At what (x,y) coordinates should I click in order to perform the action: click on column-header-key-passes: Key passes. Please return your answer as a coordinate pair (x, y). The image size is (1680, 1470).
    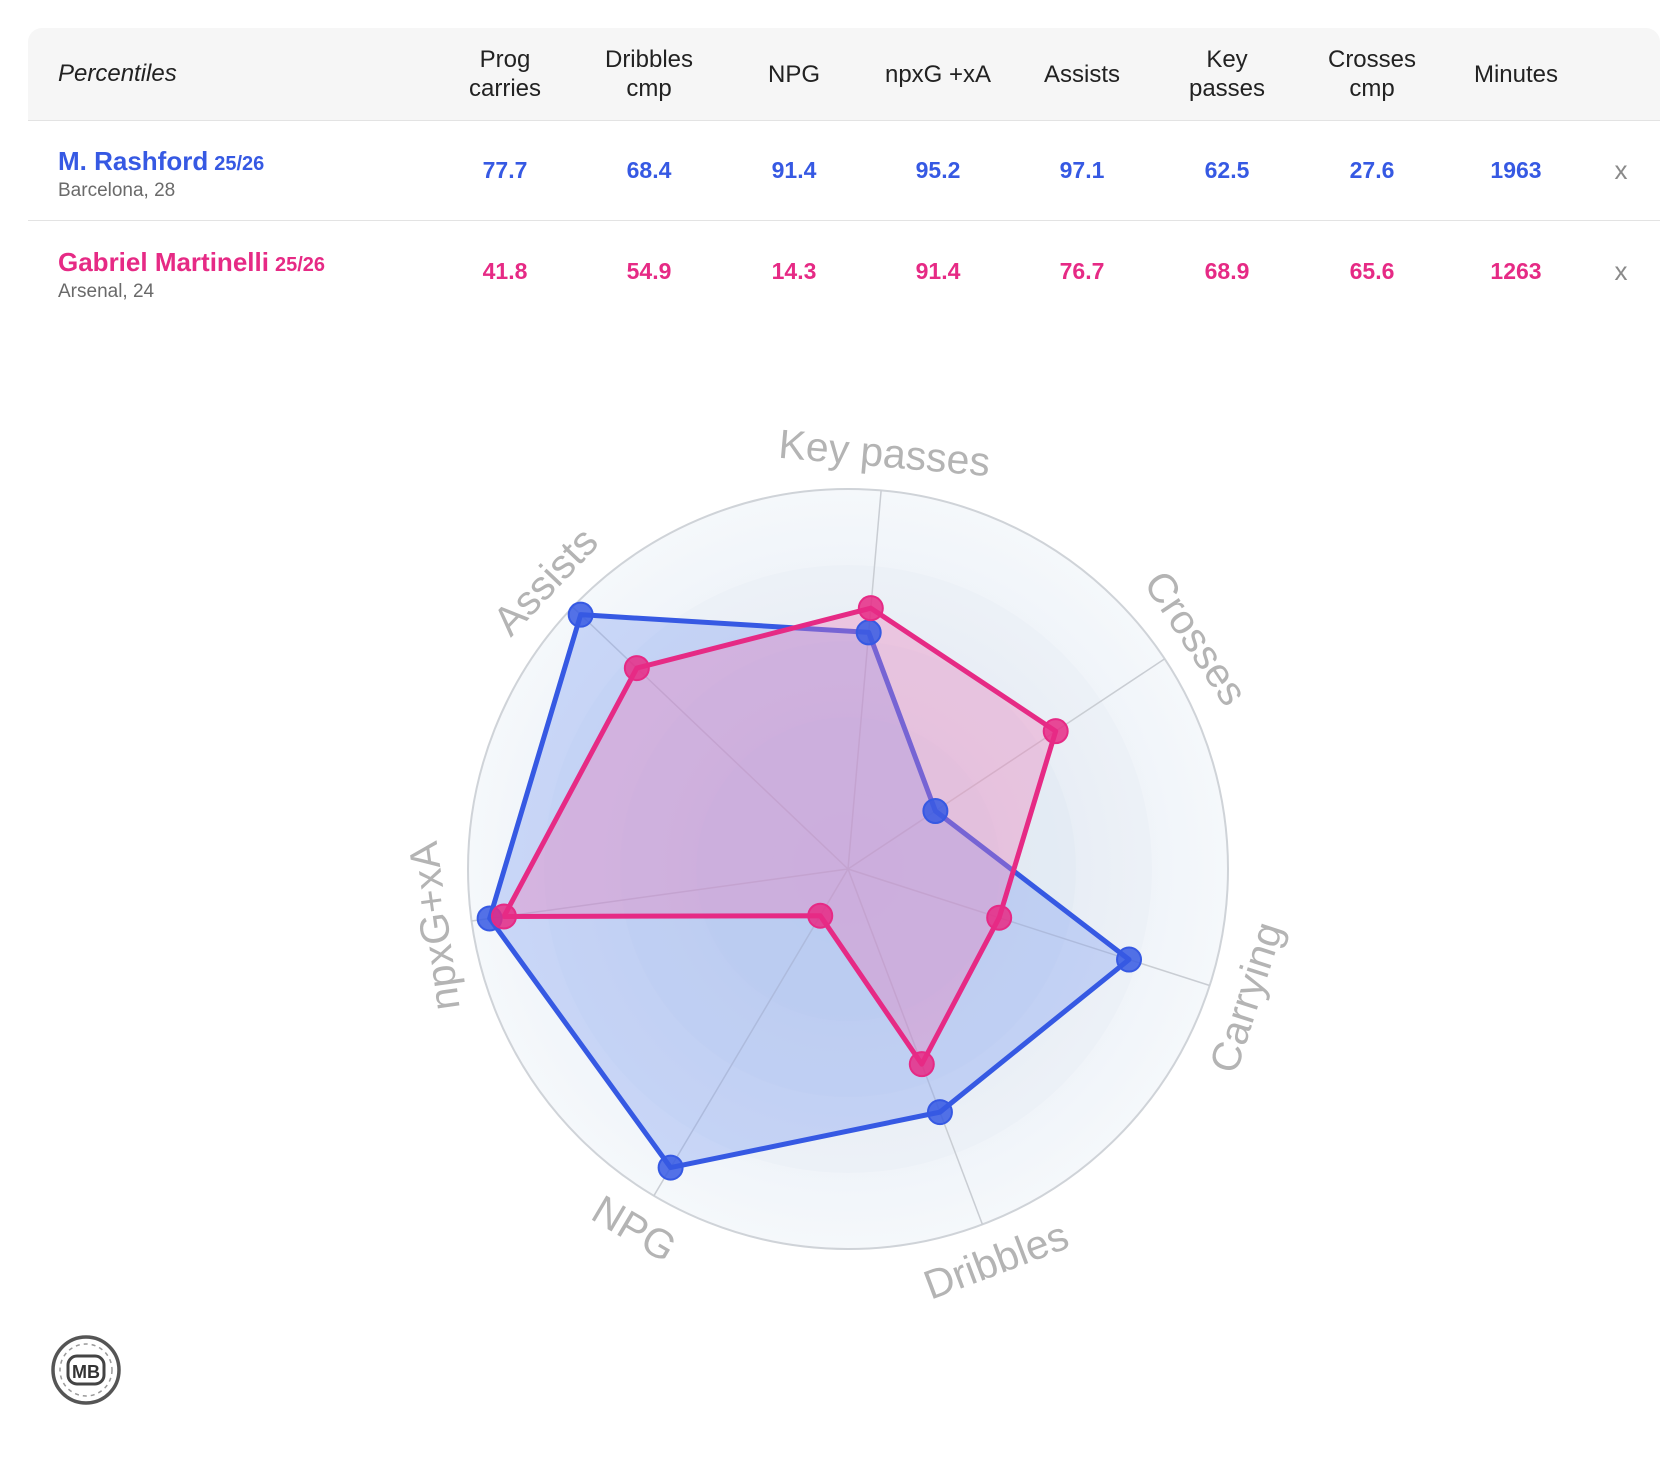
    Looking at the image, I should click on (1227, 74).